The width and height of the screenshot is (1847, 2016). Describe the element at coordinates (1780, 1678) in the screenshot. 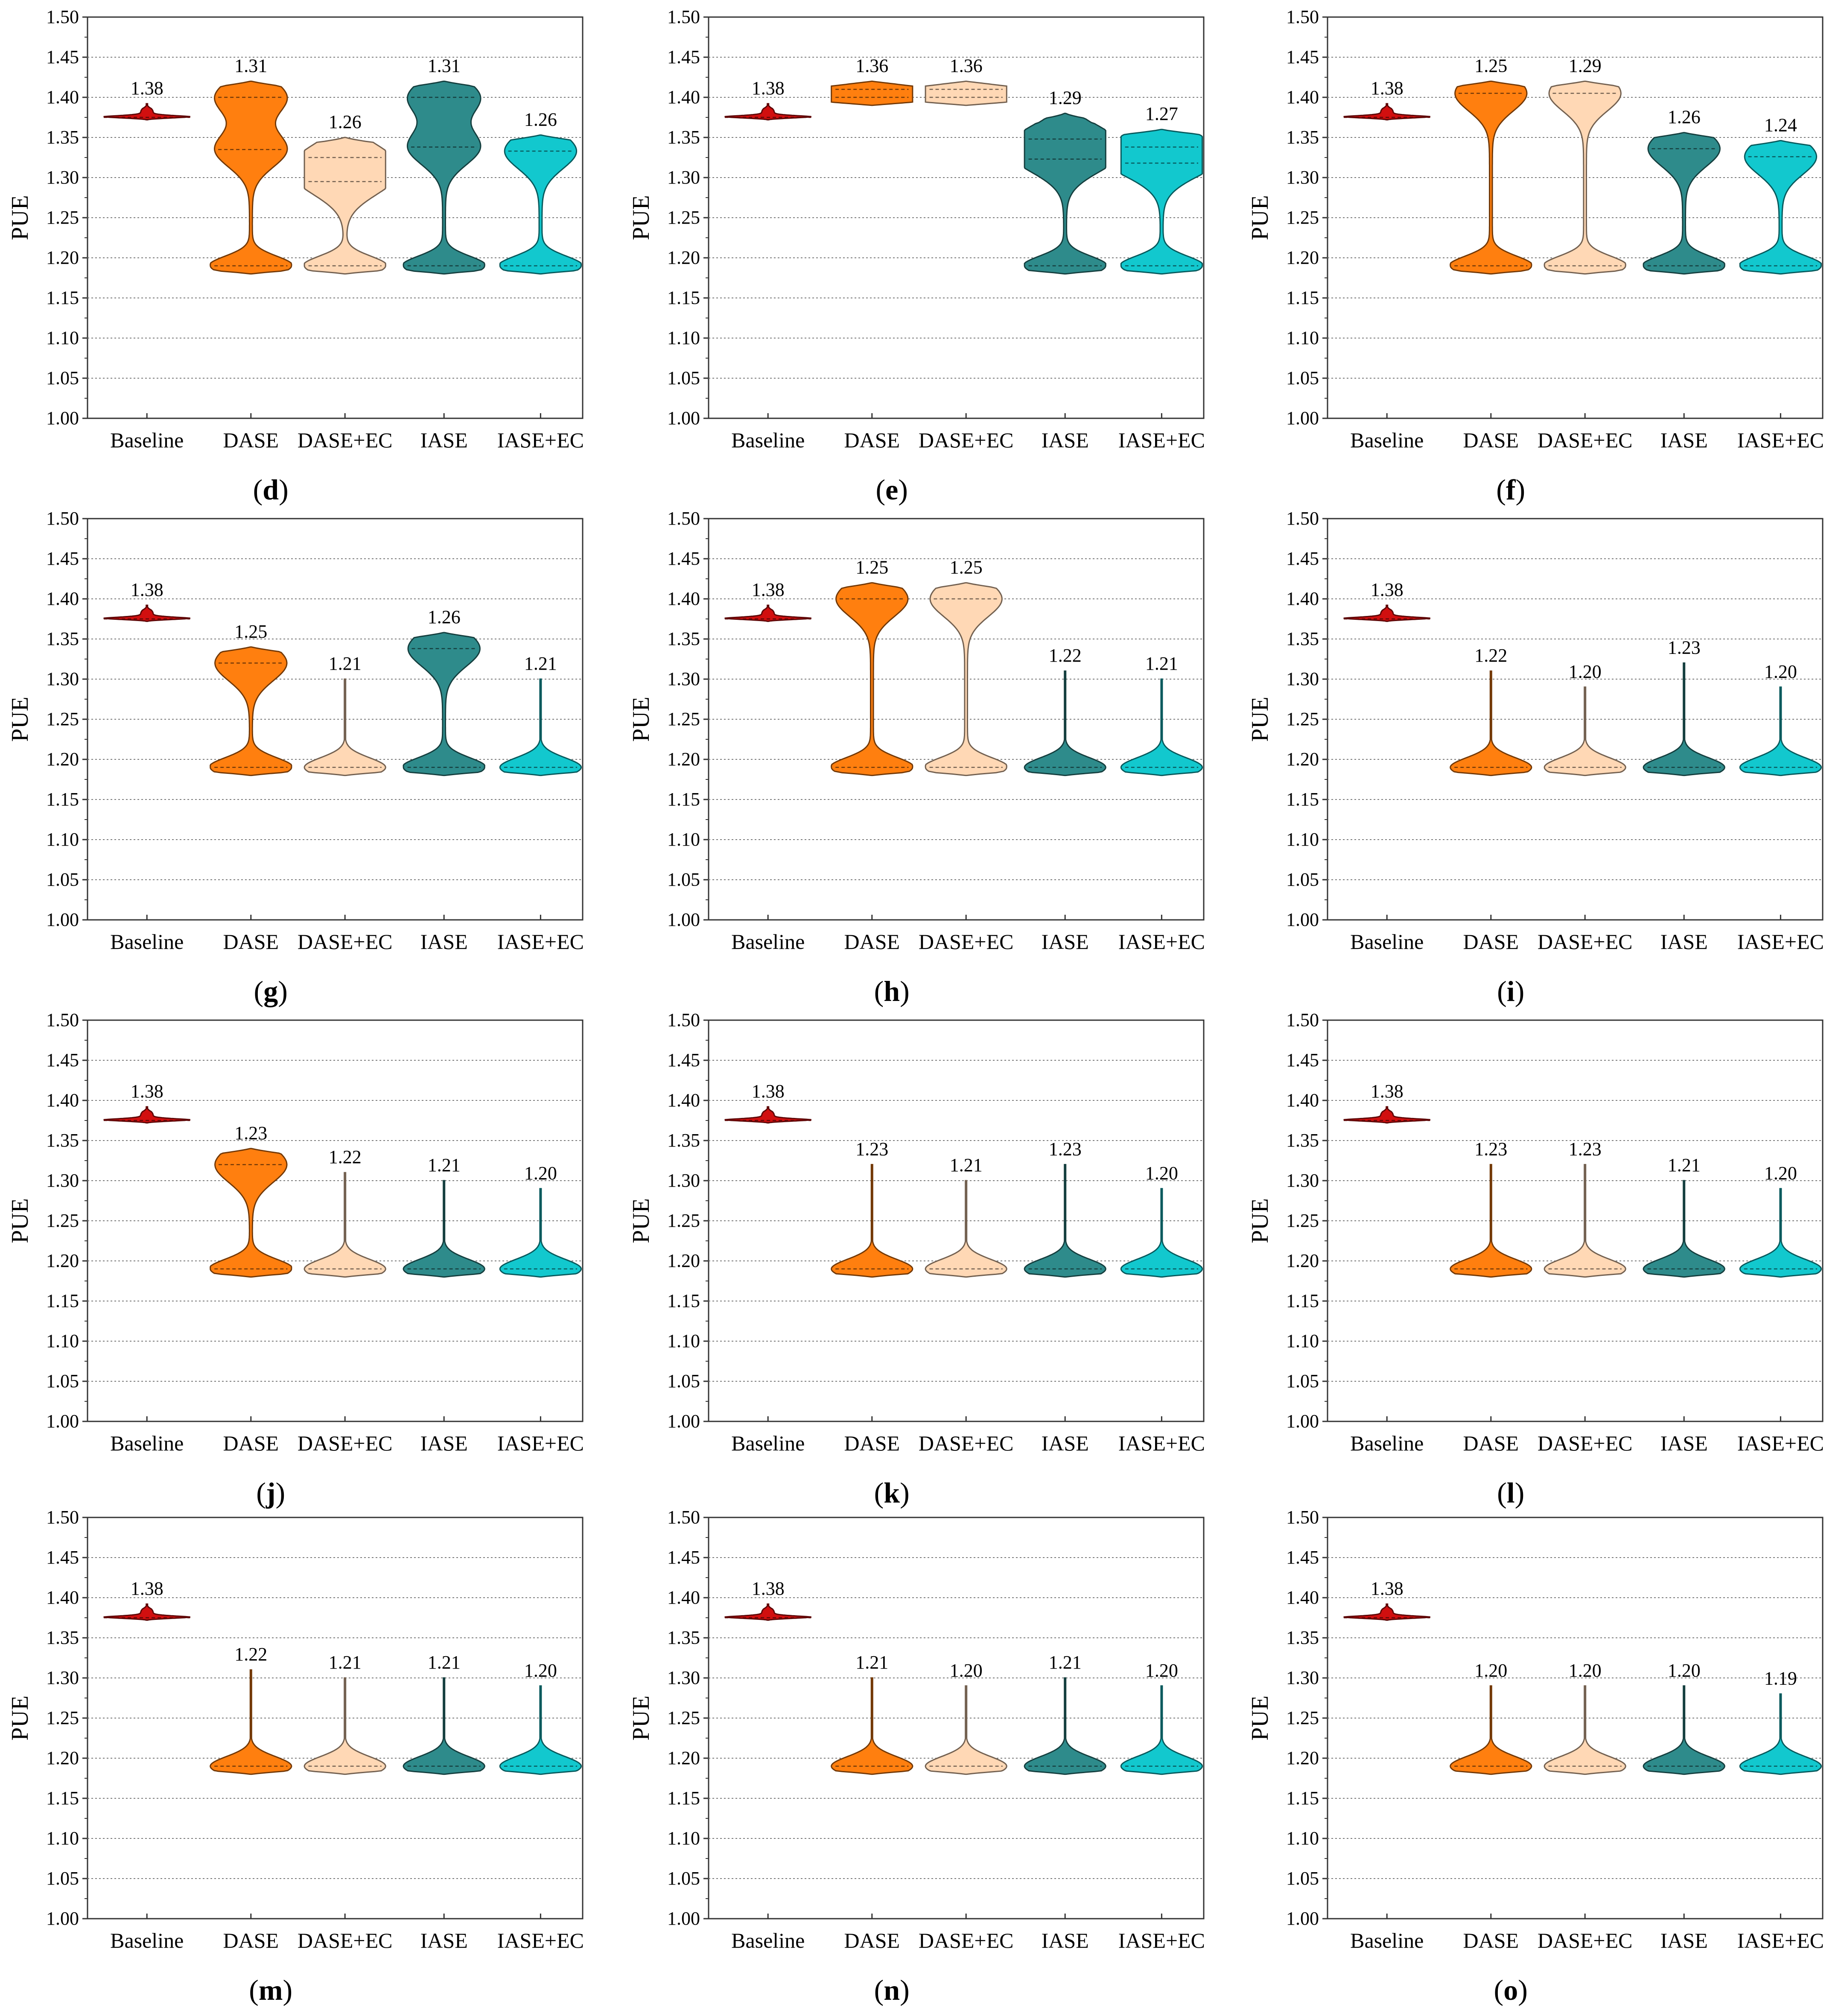

I see `mean-label: 1.19` at that location.